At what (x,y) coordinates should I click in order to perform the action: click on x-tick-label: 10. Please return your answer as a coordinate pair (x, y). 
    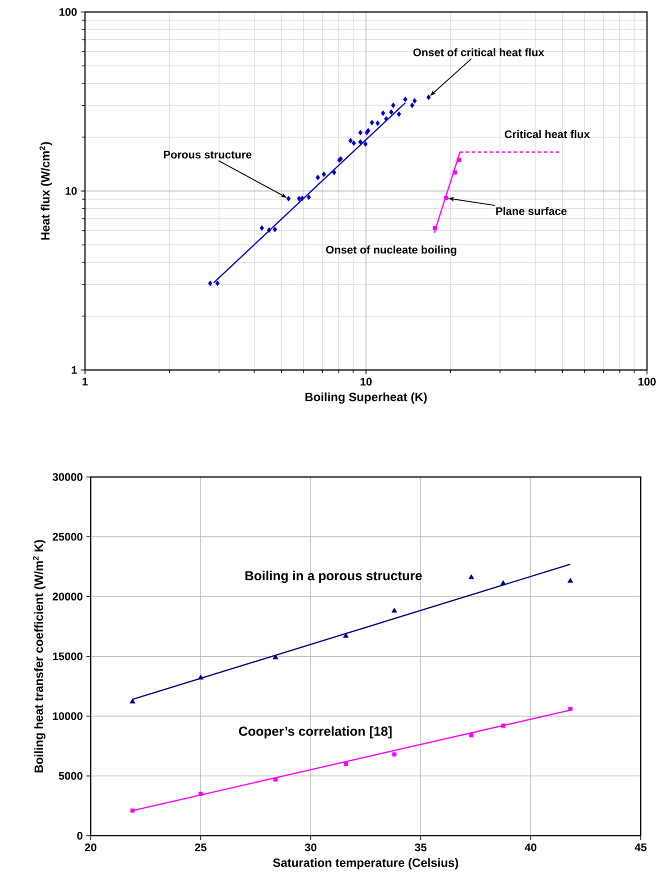
    Looking at the image, I should click on (366, 382).